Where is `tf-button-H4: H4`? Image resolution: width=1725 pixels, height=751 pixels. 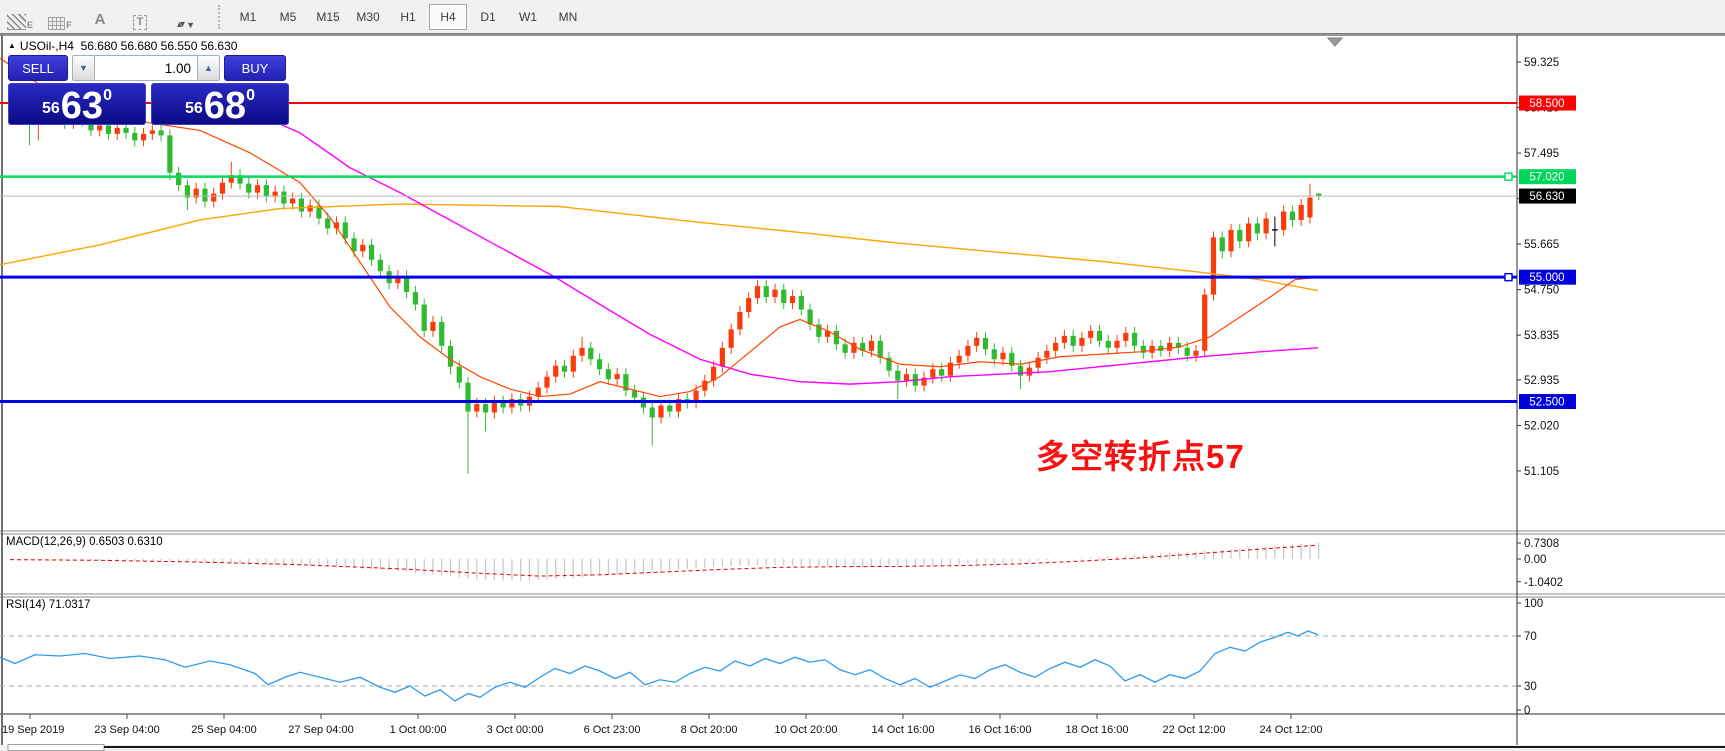 tf-button-H4: H4 is located at coordinates (448, 16).